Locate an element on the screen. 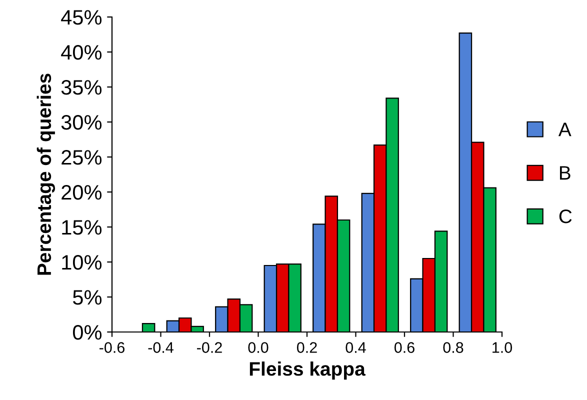 This screenshot has height=400, width=587. x-tick-label: 0.2 is located at coordinates (306, 347).